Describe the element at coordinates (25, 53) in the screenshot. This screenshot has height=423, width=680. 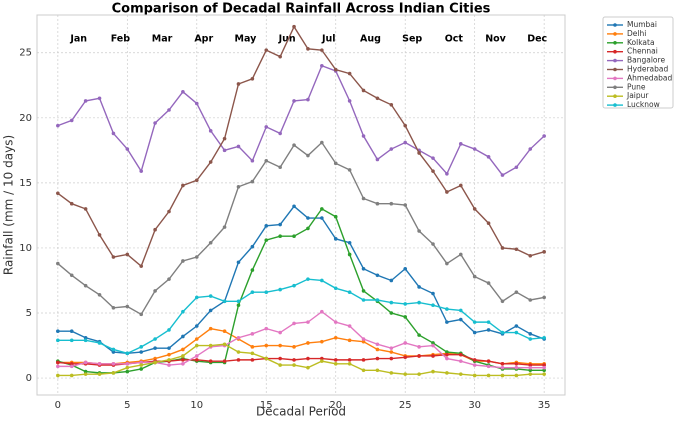
I see `y-tick-label: 25` at that location.